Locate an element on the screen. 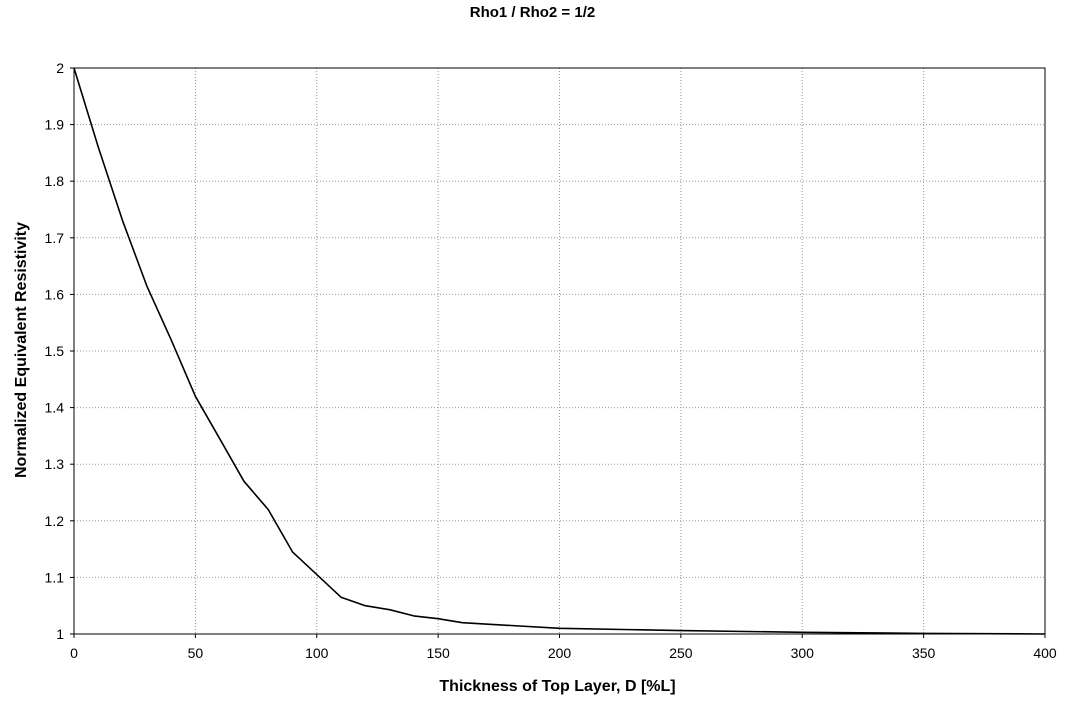  y-tick-label: 1.8 is located at coordinates (55, 181).